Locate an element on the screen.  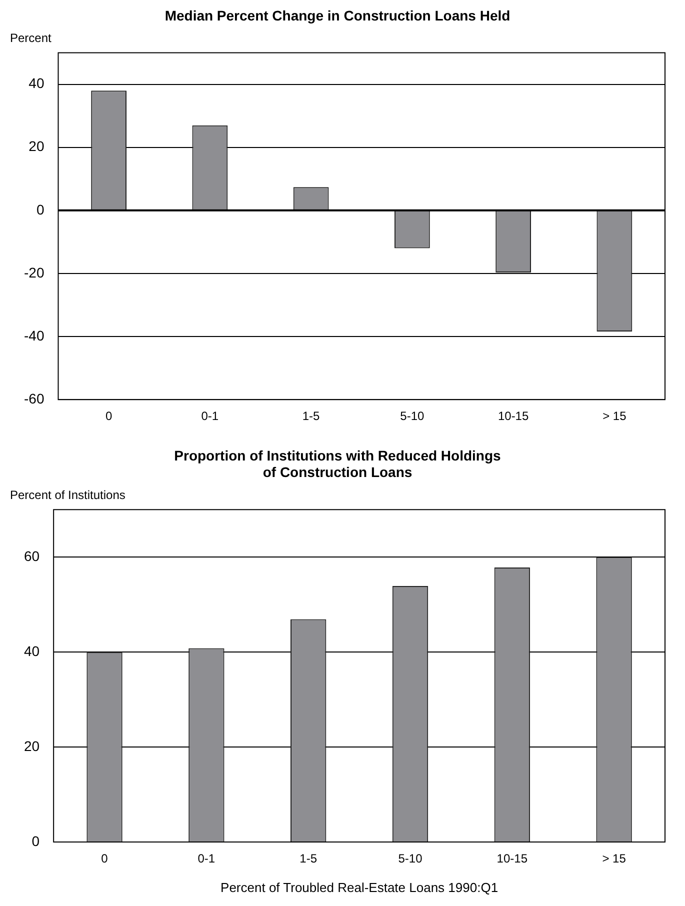
y-tick-label: -60 is located at coordinates (34, 398).